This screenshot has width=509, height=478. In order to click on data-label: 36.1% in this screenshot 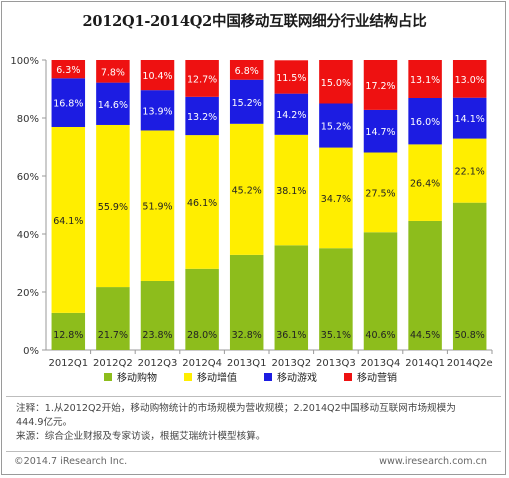, I will do `click(291, 335)`.